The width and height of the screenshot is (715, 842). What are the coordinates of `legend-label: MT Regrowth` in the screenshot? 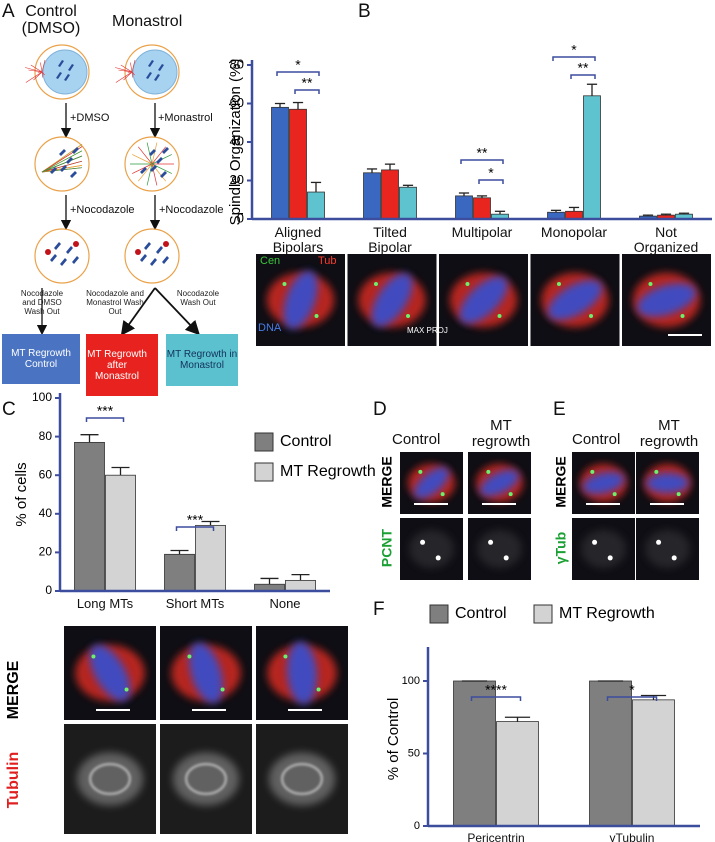 It's located at (328, 471).